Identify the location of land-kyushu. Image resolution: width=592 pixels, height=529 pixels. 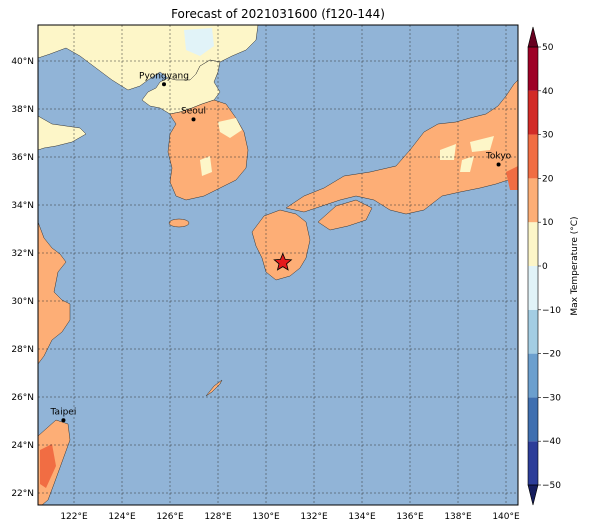
(281, 245).